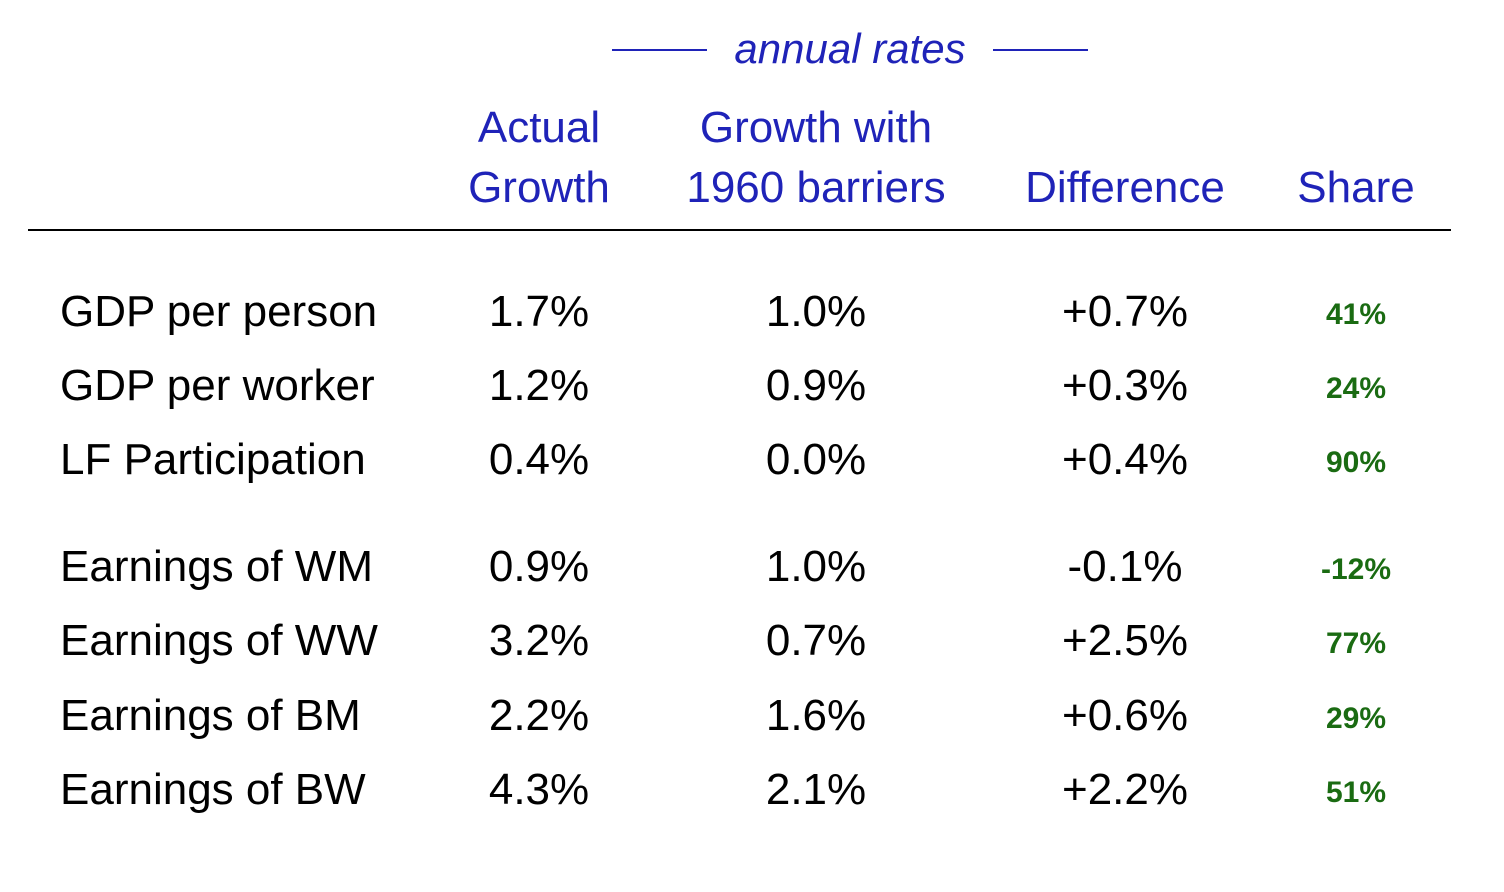  Describe the element at coordinates (816, 715) in the screenshot. I see `barriers-growth-value: 1.6%` at that location.